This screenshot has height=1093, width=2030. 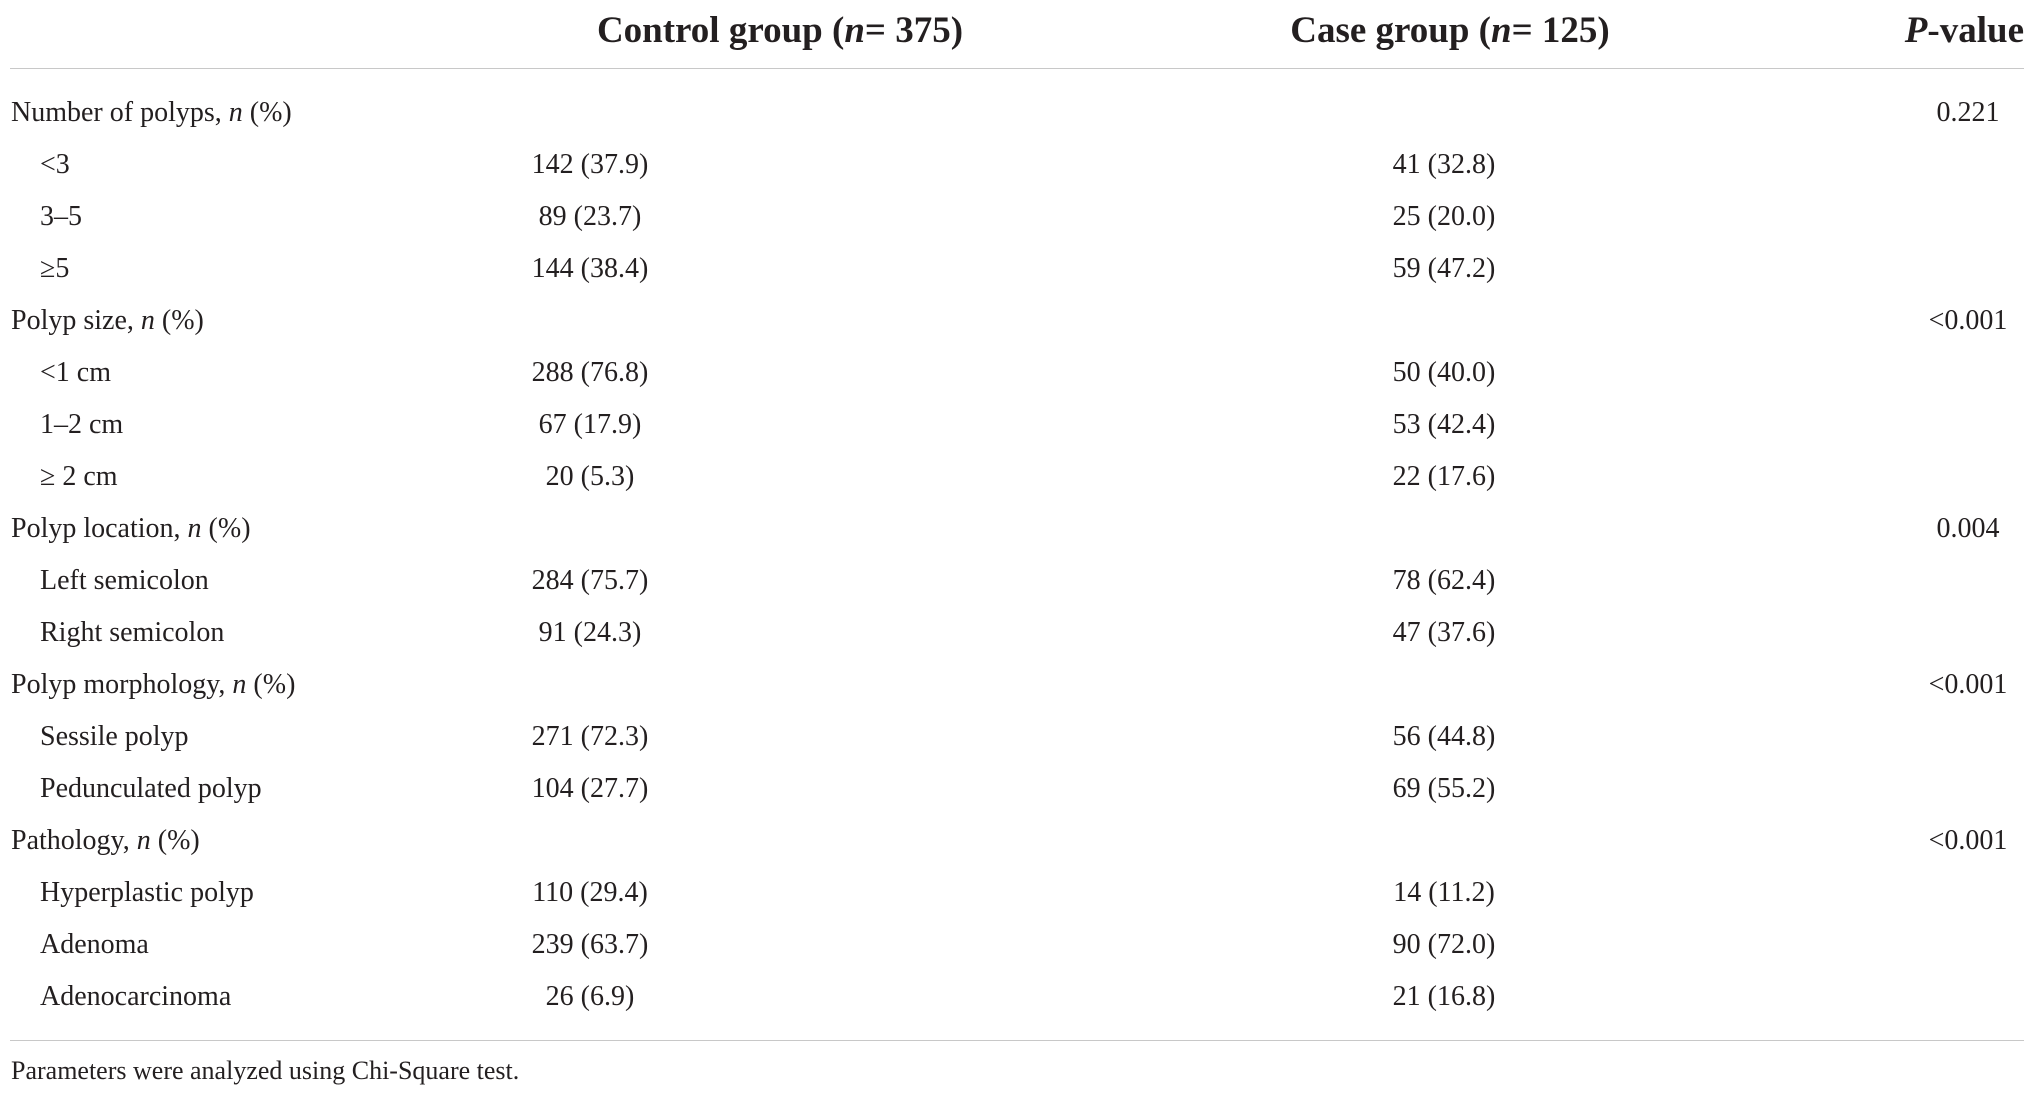 I want to click on table-row: Hyperplastic polyp 110 (29.4) 14 (11.2), so click(x=1015, y=899).